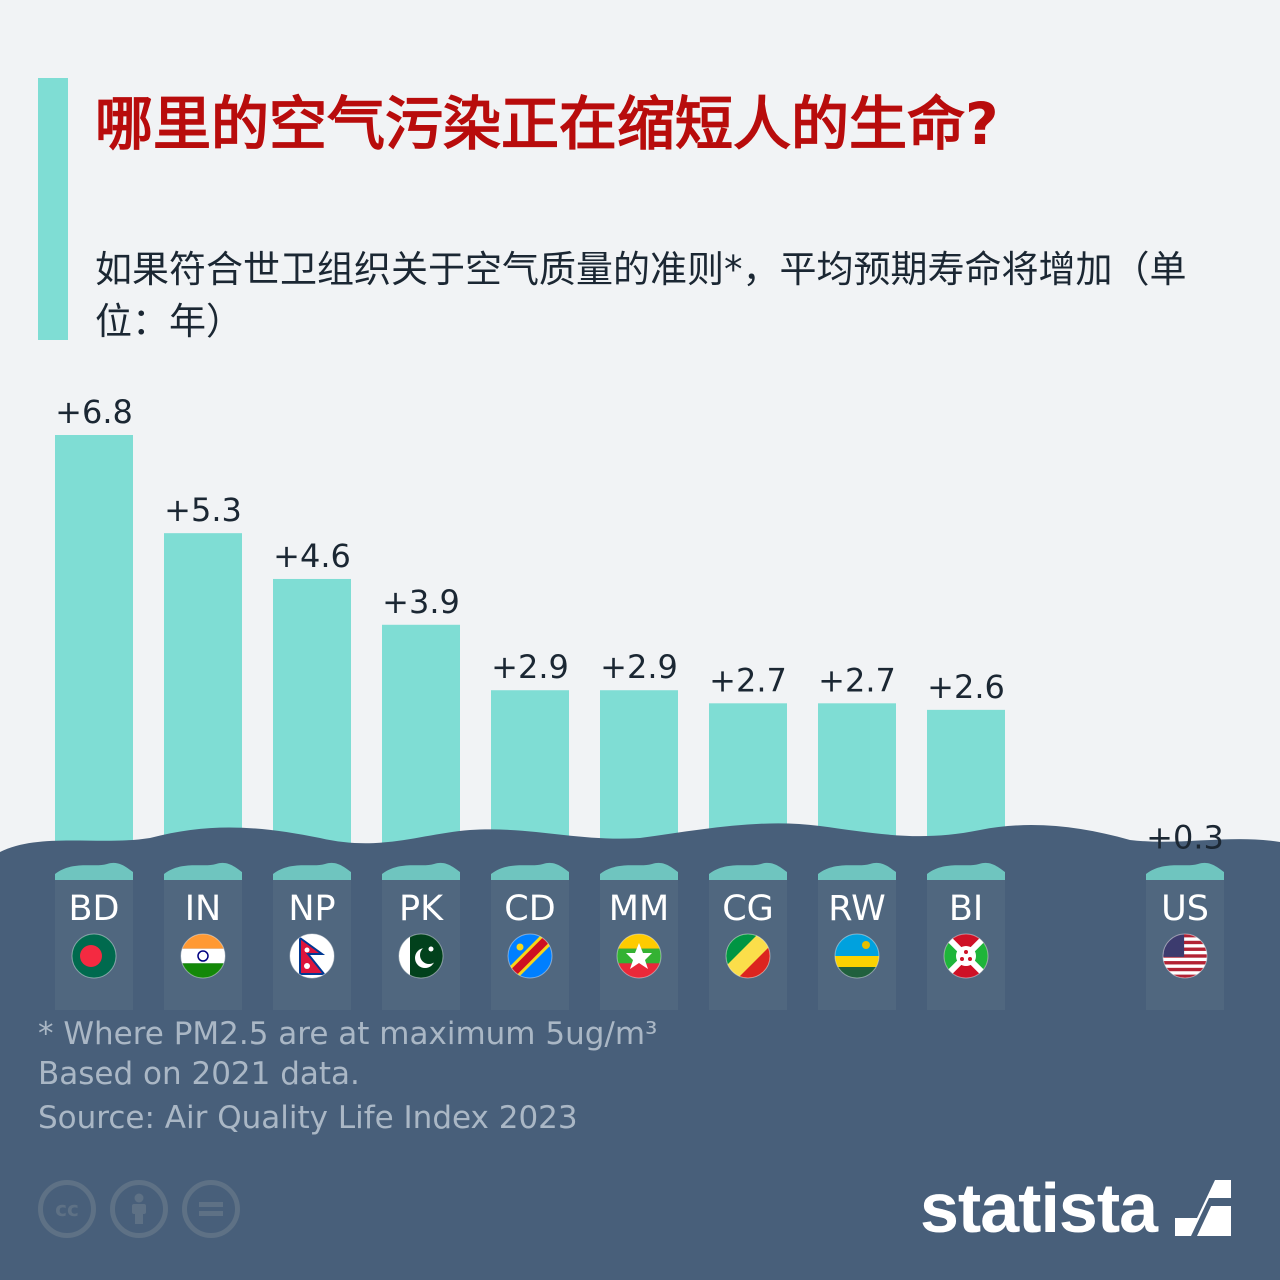  What do you see at coordinates (203, 510) in the screenshot?
I see `value-label: +5.3` at bounding box center [203, 510].